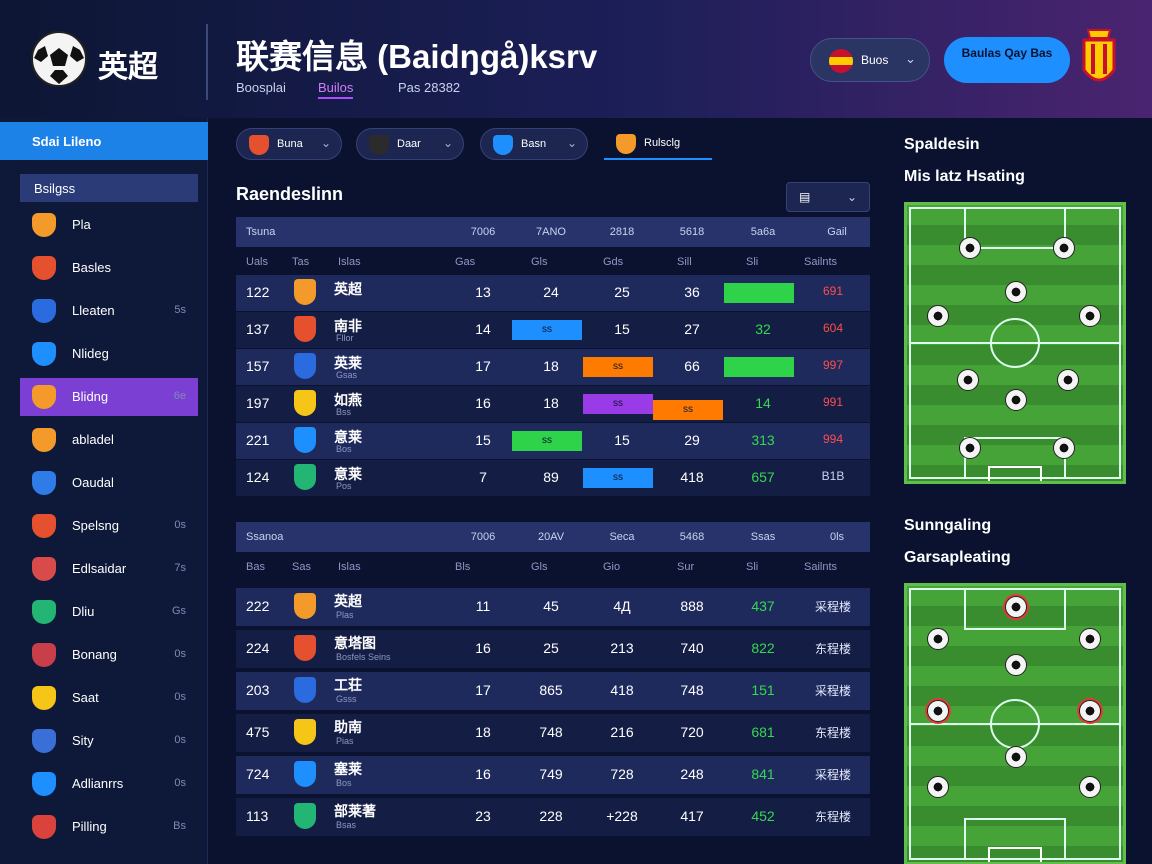 The width and height of the screenshot is (1152, 864). I want to click on column-header: 2818, so click(622, 232).